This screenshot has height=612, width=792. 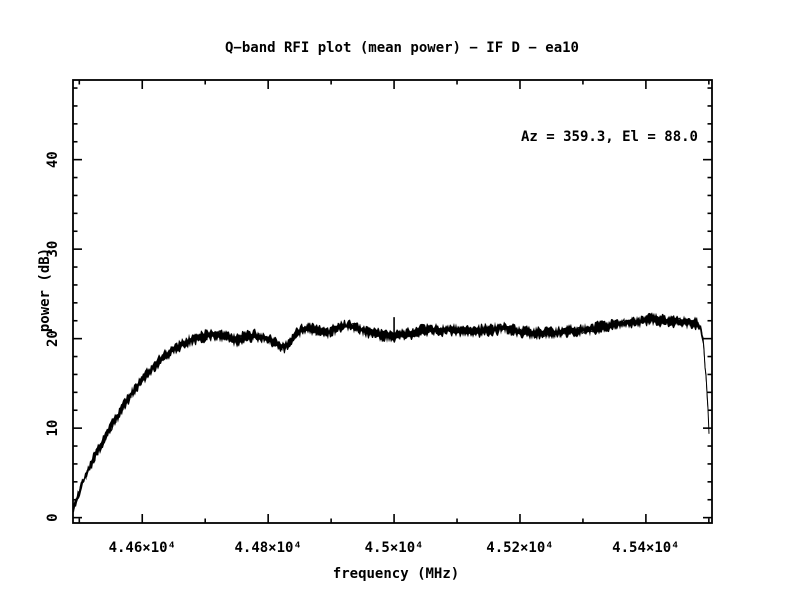 I want to click on y-tick-label: 30, so click(x=53, y=249).